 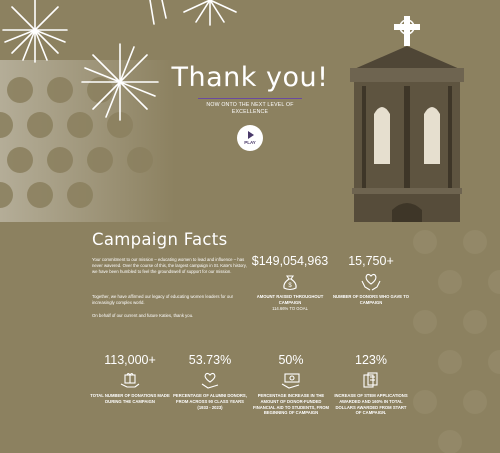 What do you see at coordinates (290, 299) in the screenshot?
I see `stat-label: AMOUNT RAISED THROUGHOUT CAMPAIGN` at bounding box center [290, 299].